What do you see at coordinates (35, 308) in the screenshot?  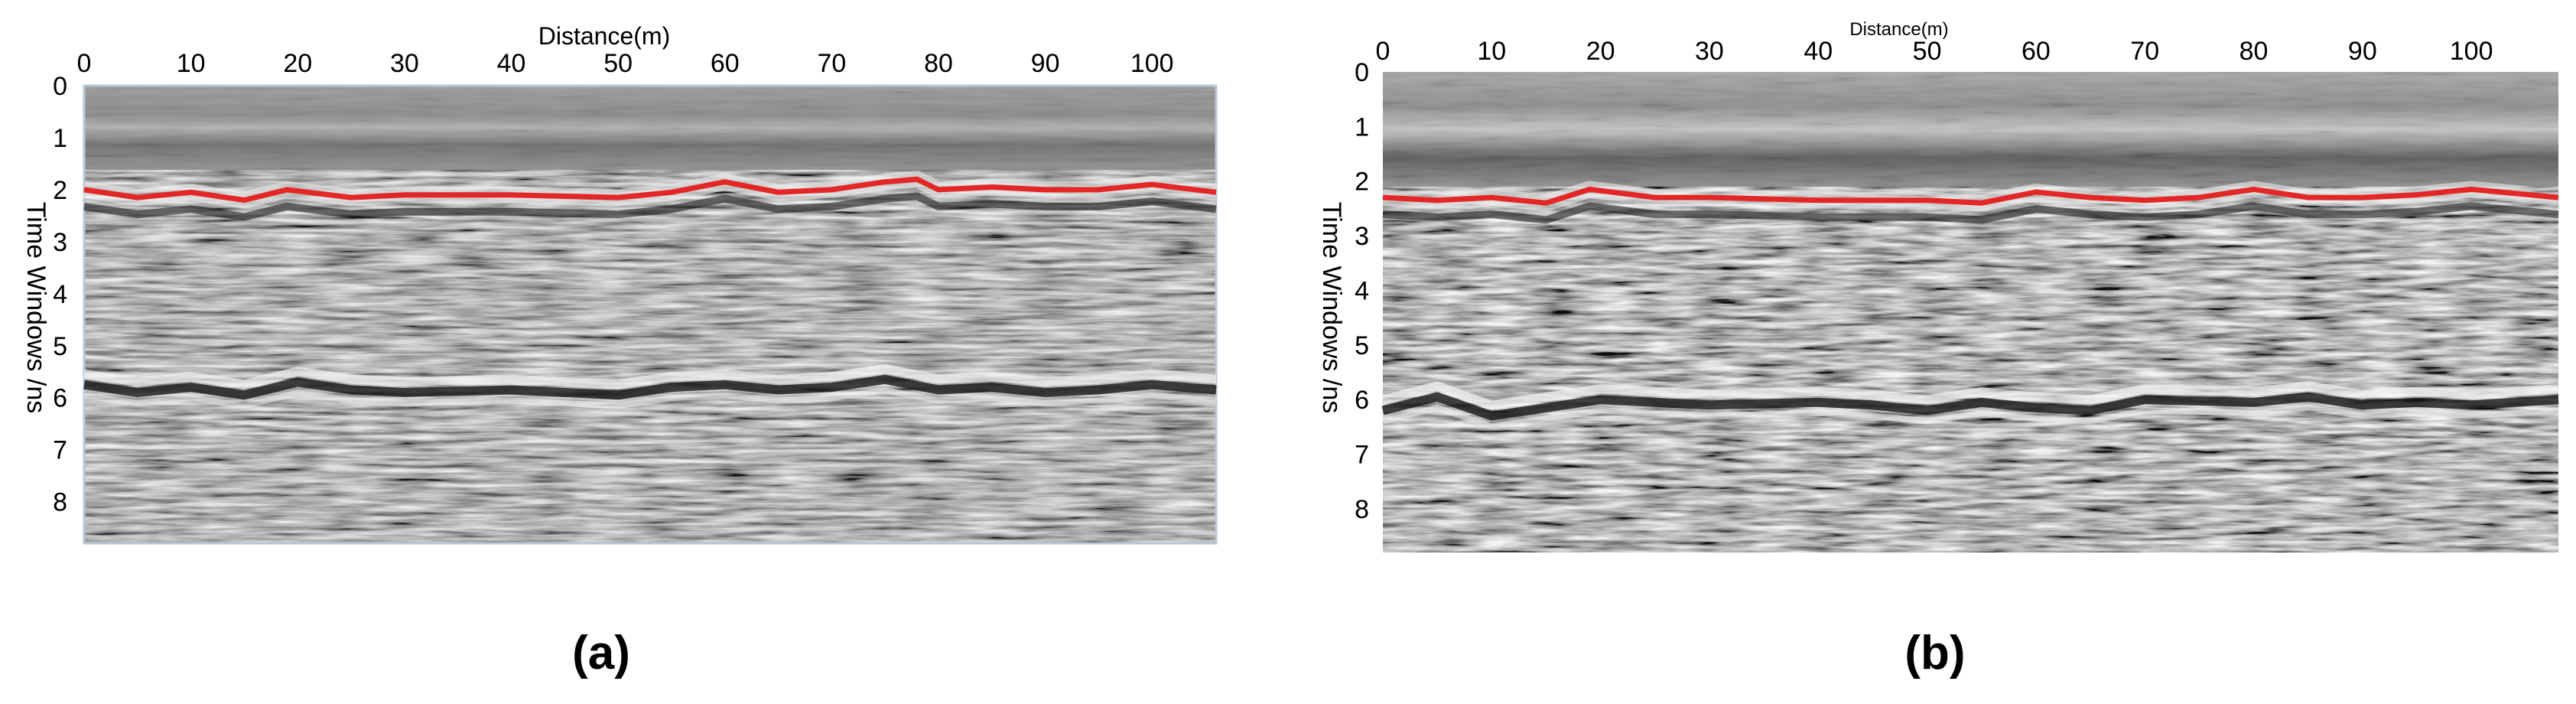 I see `time-axis-label-a: Time Windows /ns` at bounding box center [35, 308].